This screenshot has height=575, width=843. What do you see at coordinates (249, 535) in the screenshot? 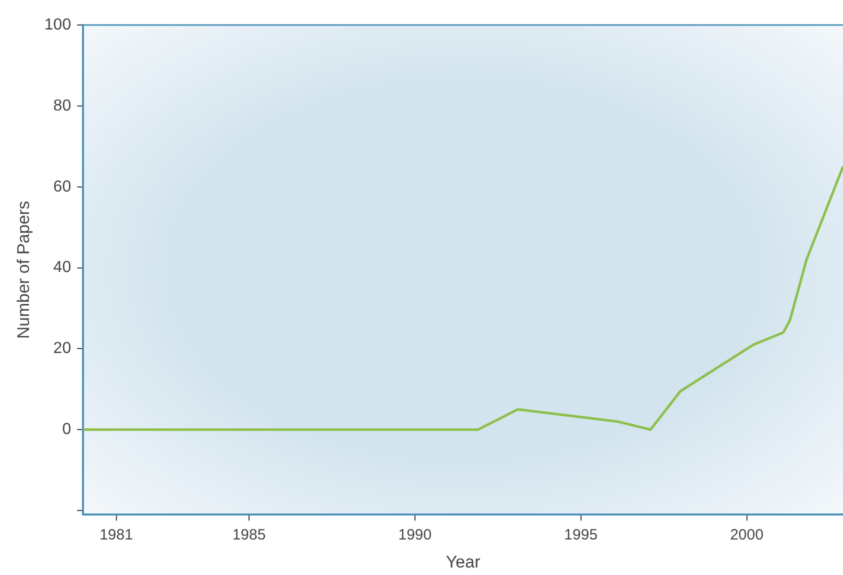
I see `x-tick-label: 1985` at bounding box center [249, 535].